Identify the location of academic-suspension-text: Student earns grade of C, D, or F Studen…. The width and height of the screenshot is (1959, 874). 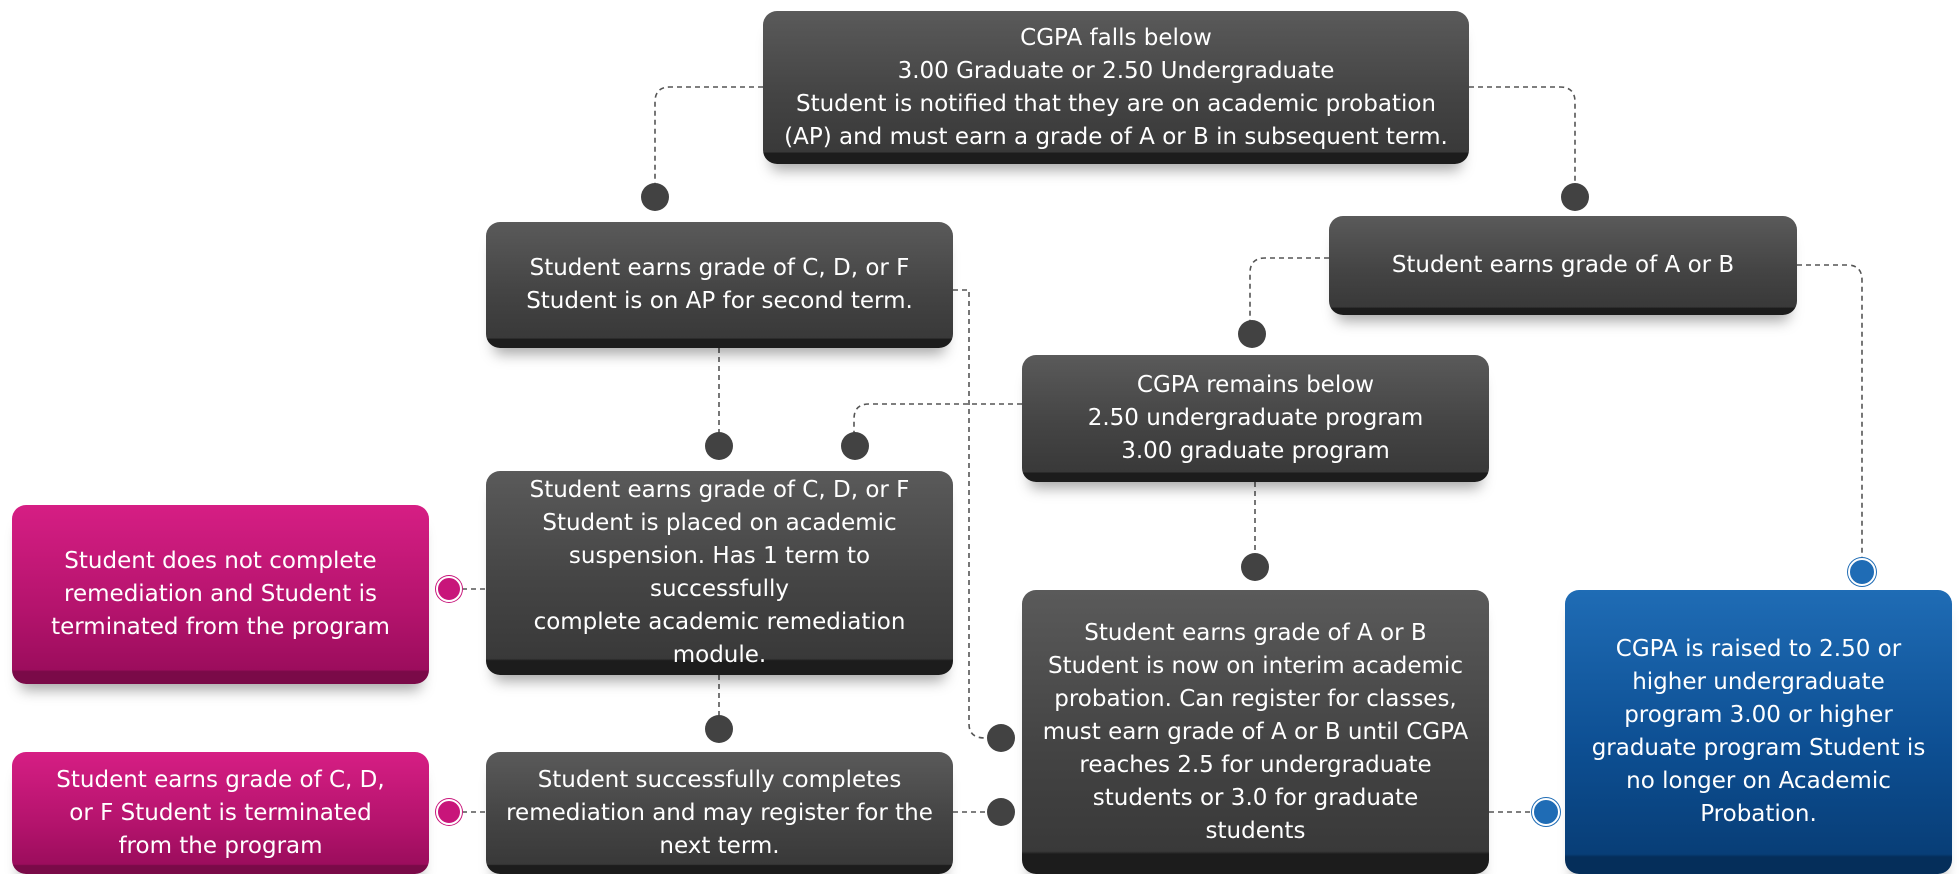
(719, 572).